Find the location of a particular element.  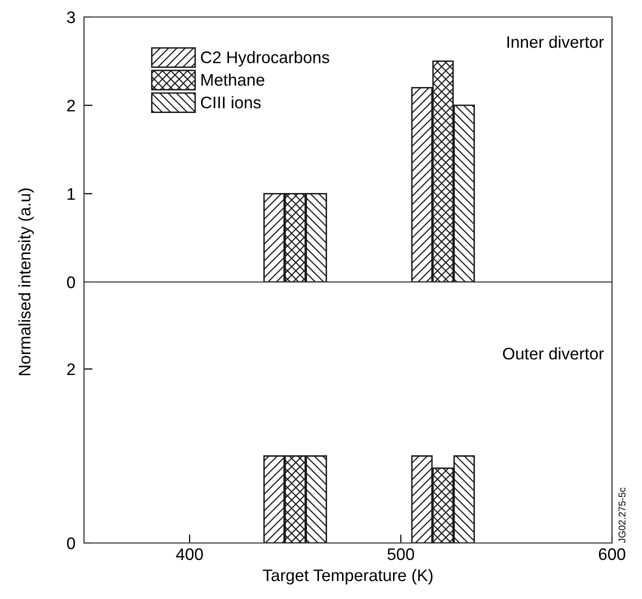

x-tick-label: 500 is located at coordinates (401, 554).